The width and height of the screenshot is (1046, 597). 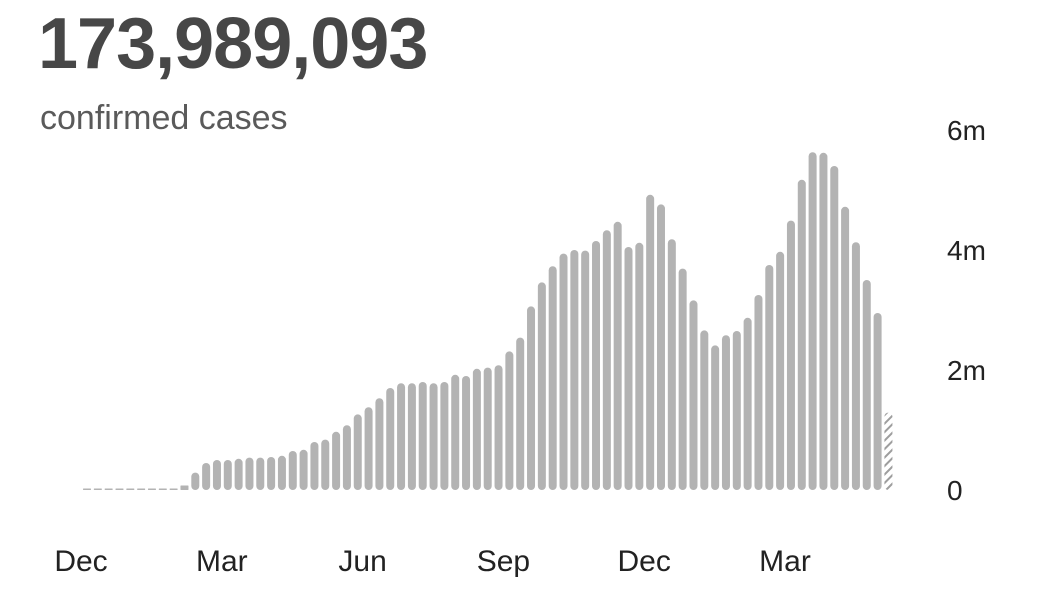 What do you see at coordinates (432, 561) in the screenshot?
I see `x-axis: Dec Mar Jun Sep Dec Mar` at bounding box center [432, 561].